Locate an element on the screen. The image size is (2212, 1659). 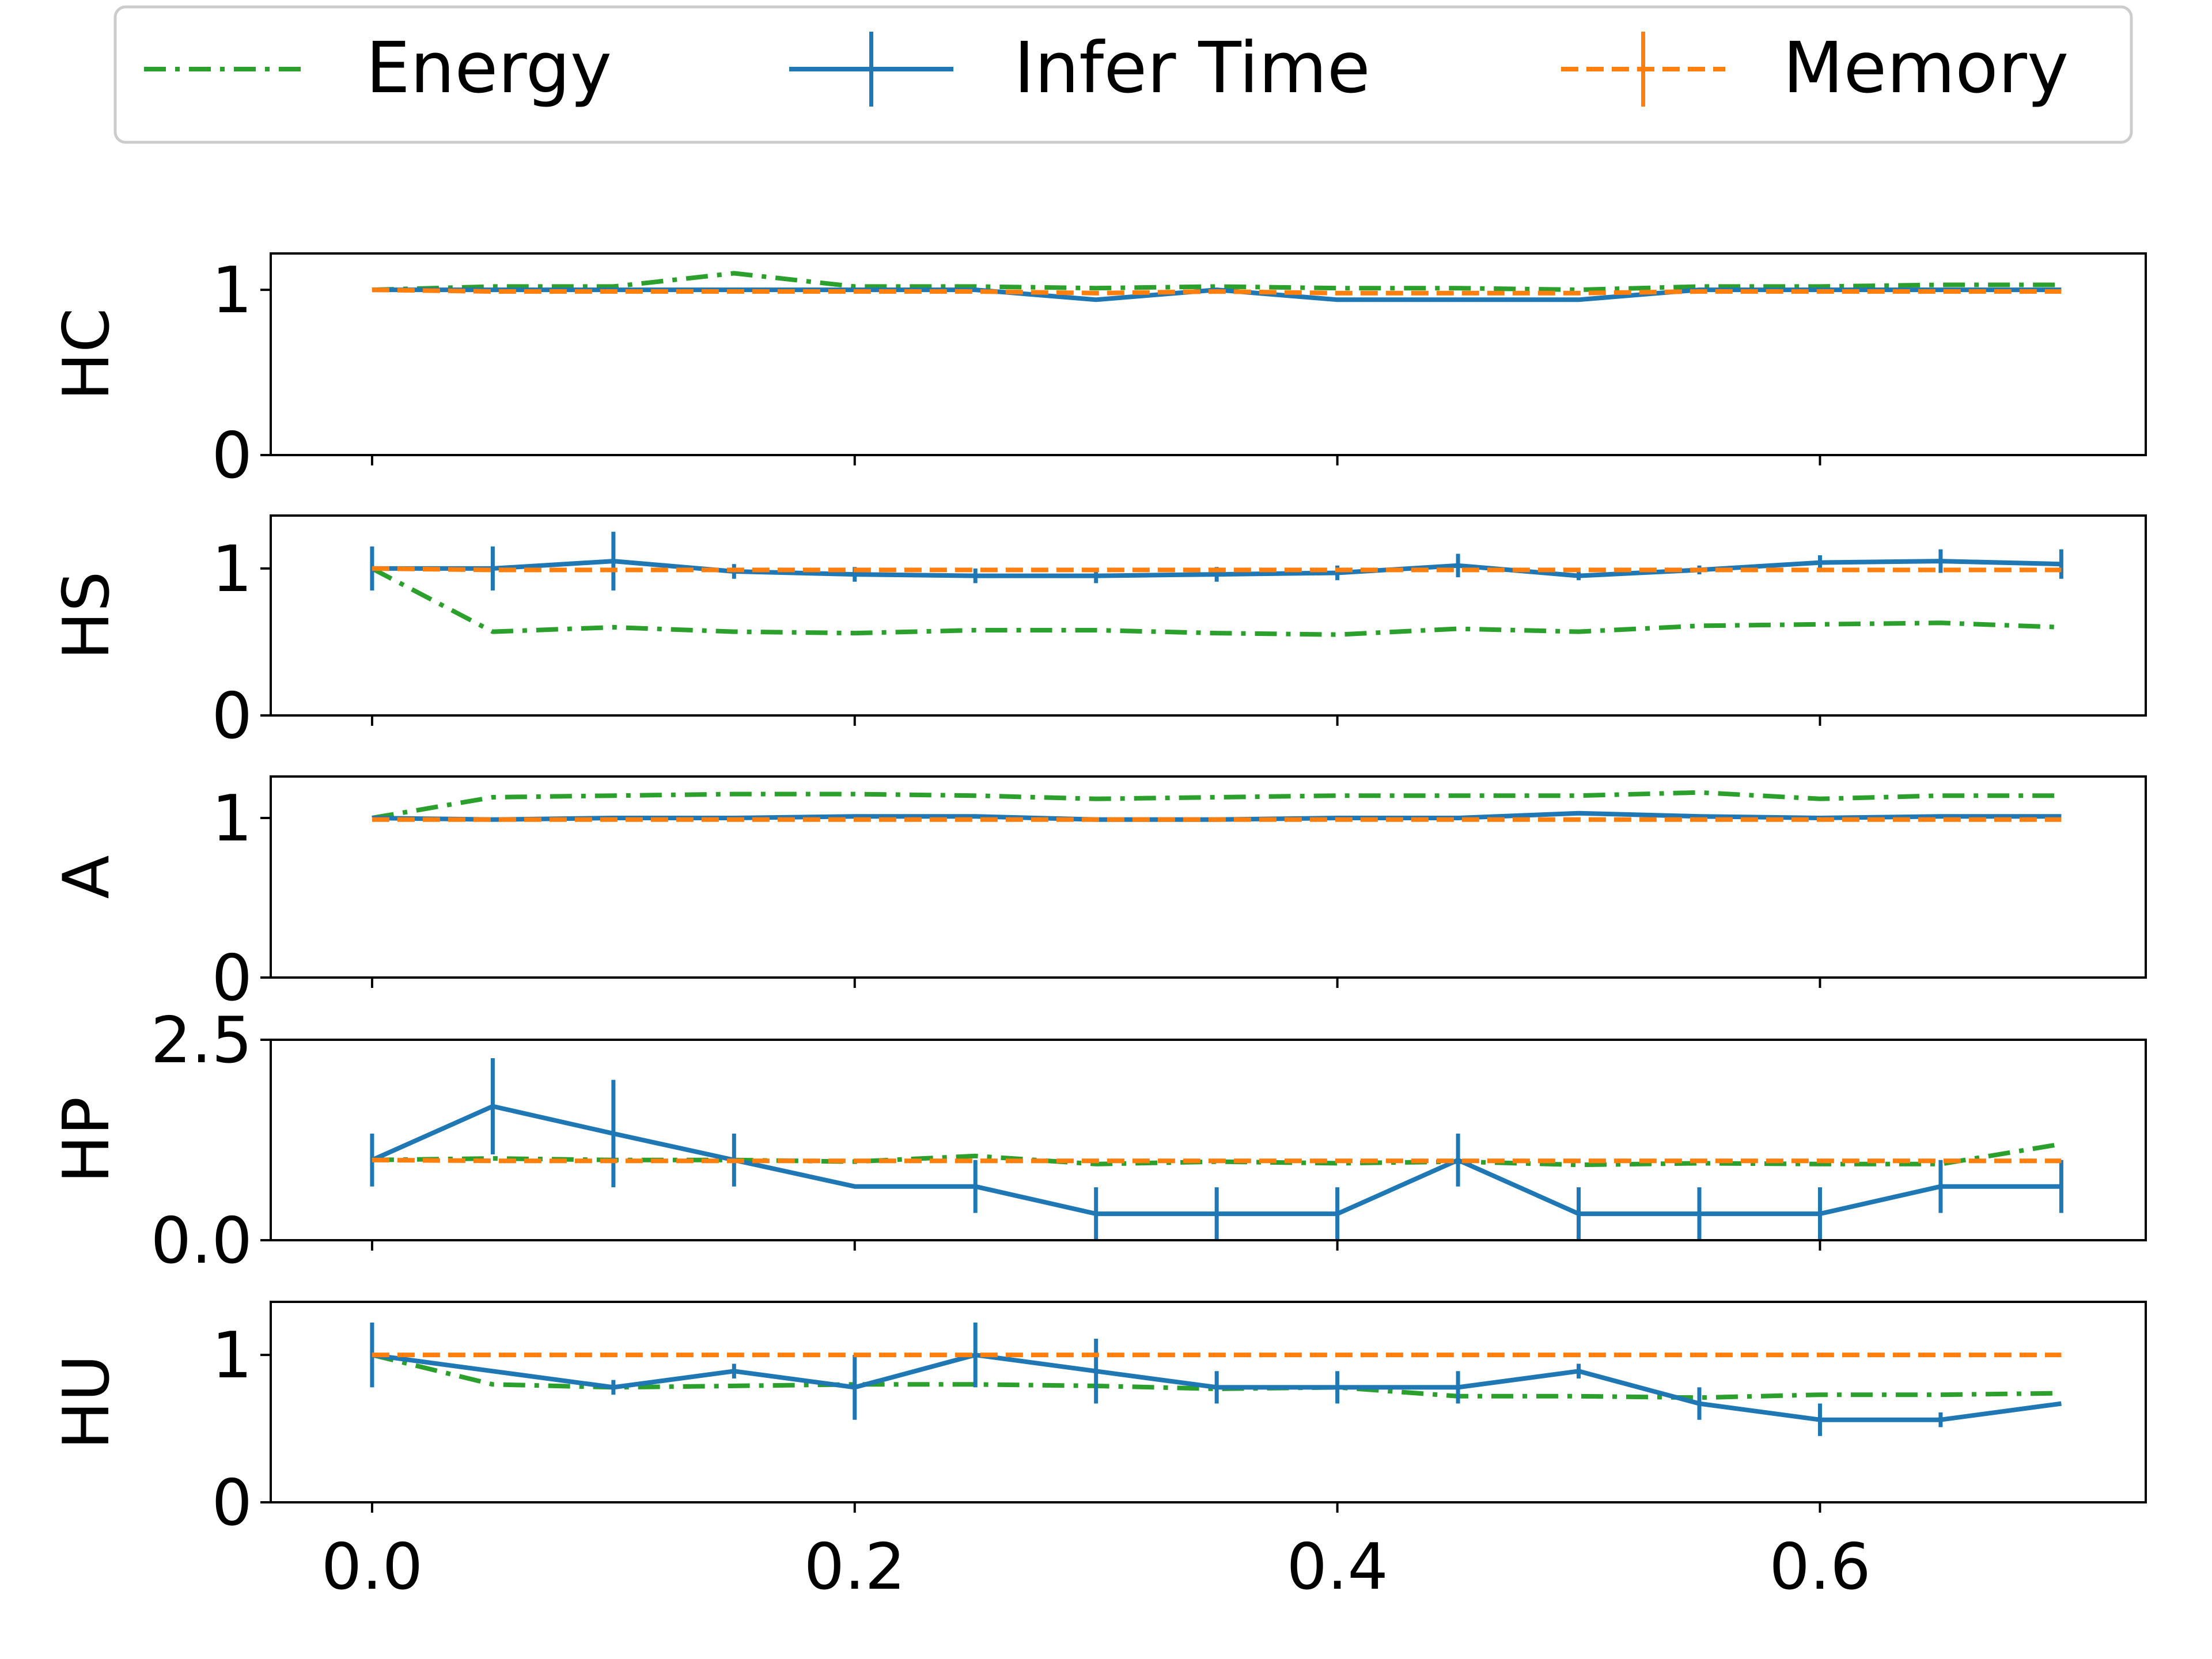
x-tick-label: 0.4 is located at coordinates (1337, 1567).